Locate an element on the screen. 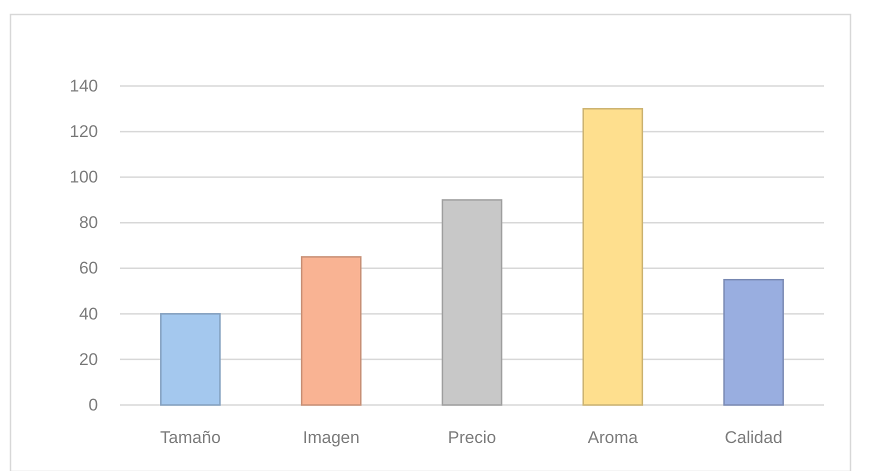 The width and height of the screenshot is (869, 471). x-tick-label: Aroma is located at coordinates (613, 438).